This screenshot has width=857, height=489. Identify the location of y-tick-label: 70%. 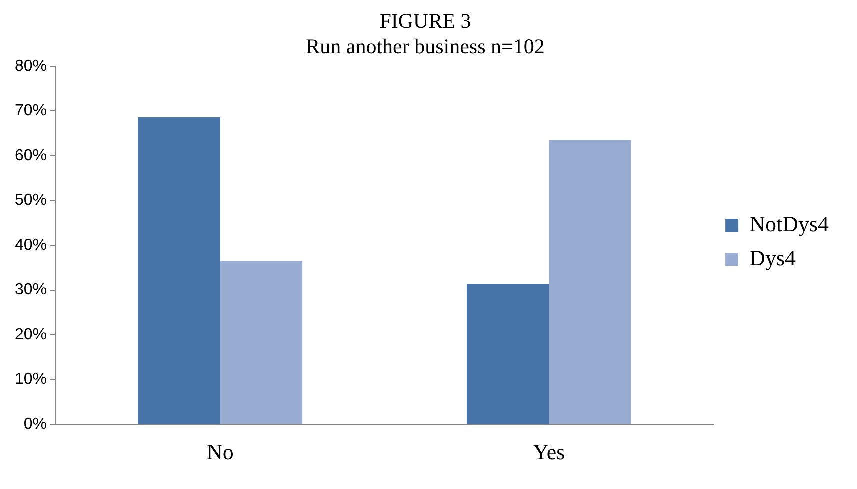
(31, 111).